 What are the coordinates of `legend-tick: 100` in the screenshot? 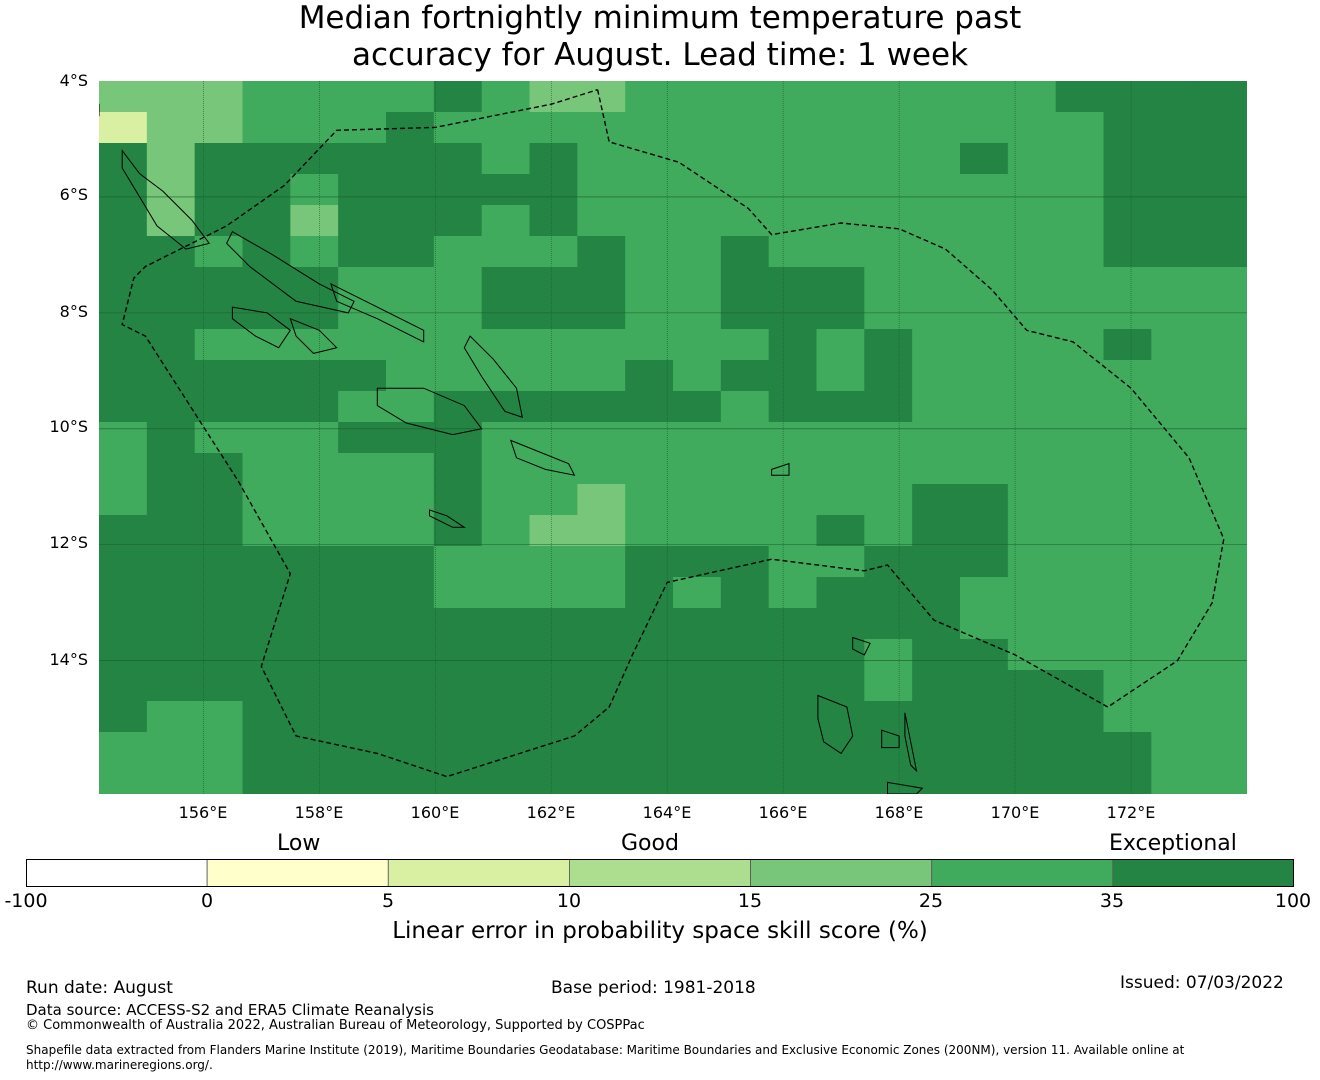 It's located at (1293, 901).